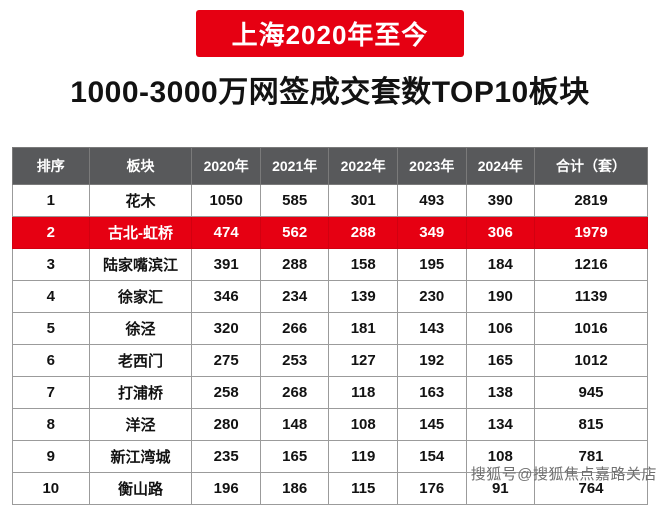 The width and height of the screenshot is (660, 505). Describe the element at coordinates (431, 232) in the screenshot. I see `value-cell: 349` at that location.